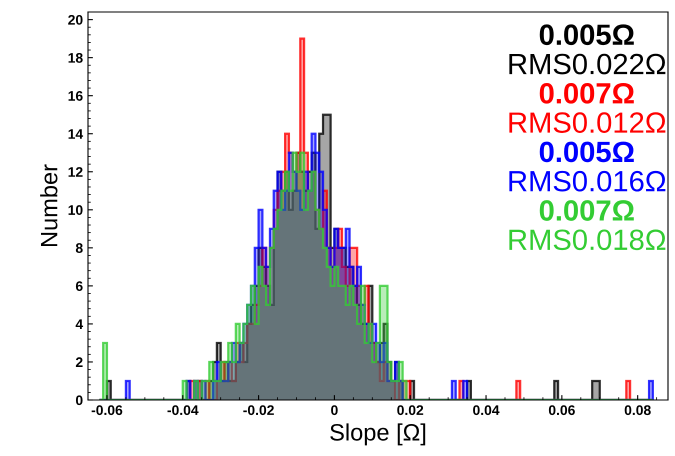 The height and width of the screenshot is (456, 675). What do you see at coordinates (75, 210) in the screenshot?
I see `y-tick-label: 10` at bounding box center [75, 210].